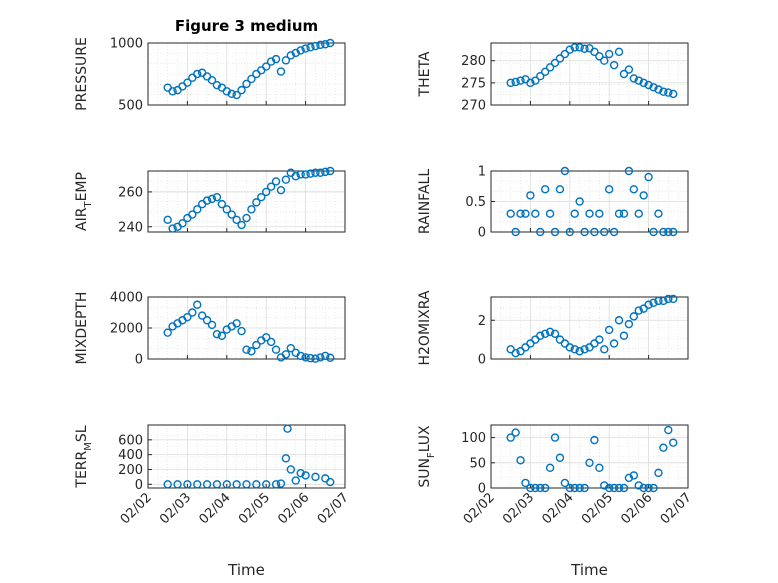 This screenshot has width=778, height=583. Describe the element at coordinates (482, 172) in the screenshot. I see `y-tick-label: 1` at that location.